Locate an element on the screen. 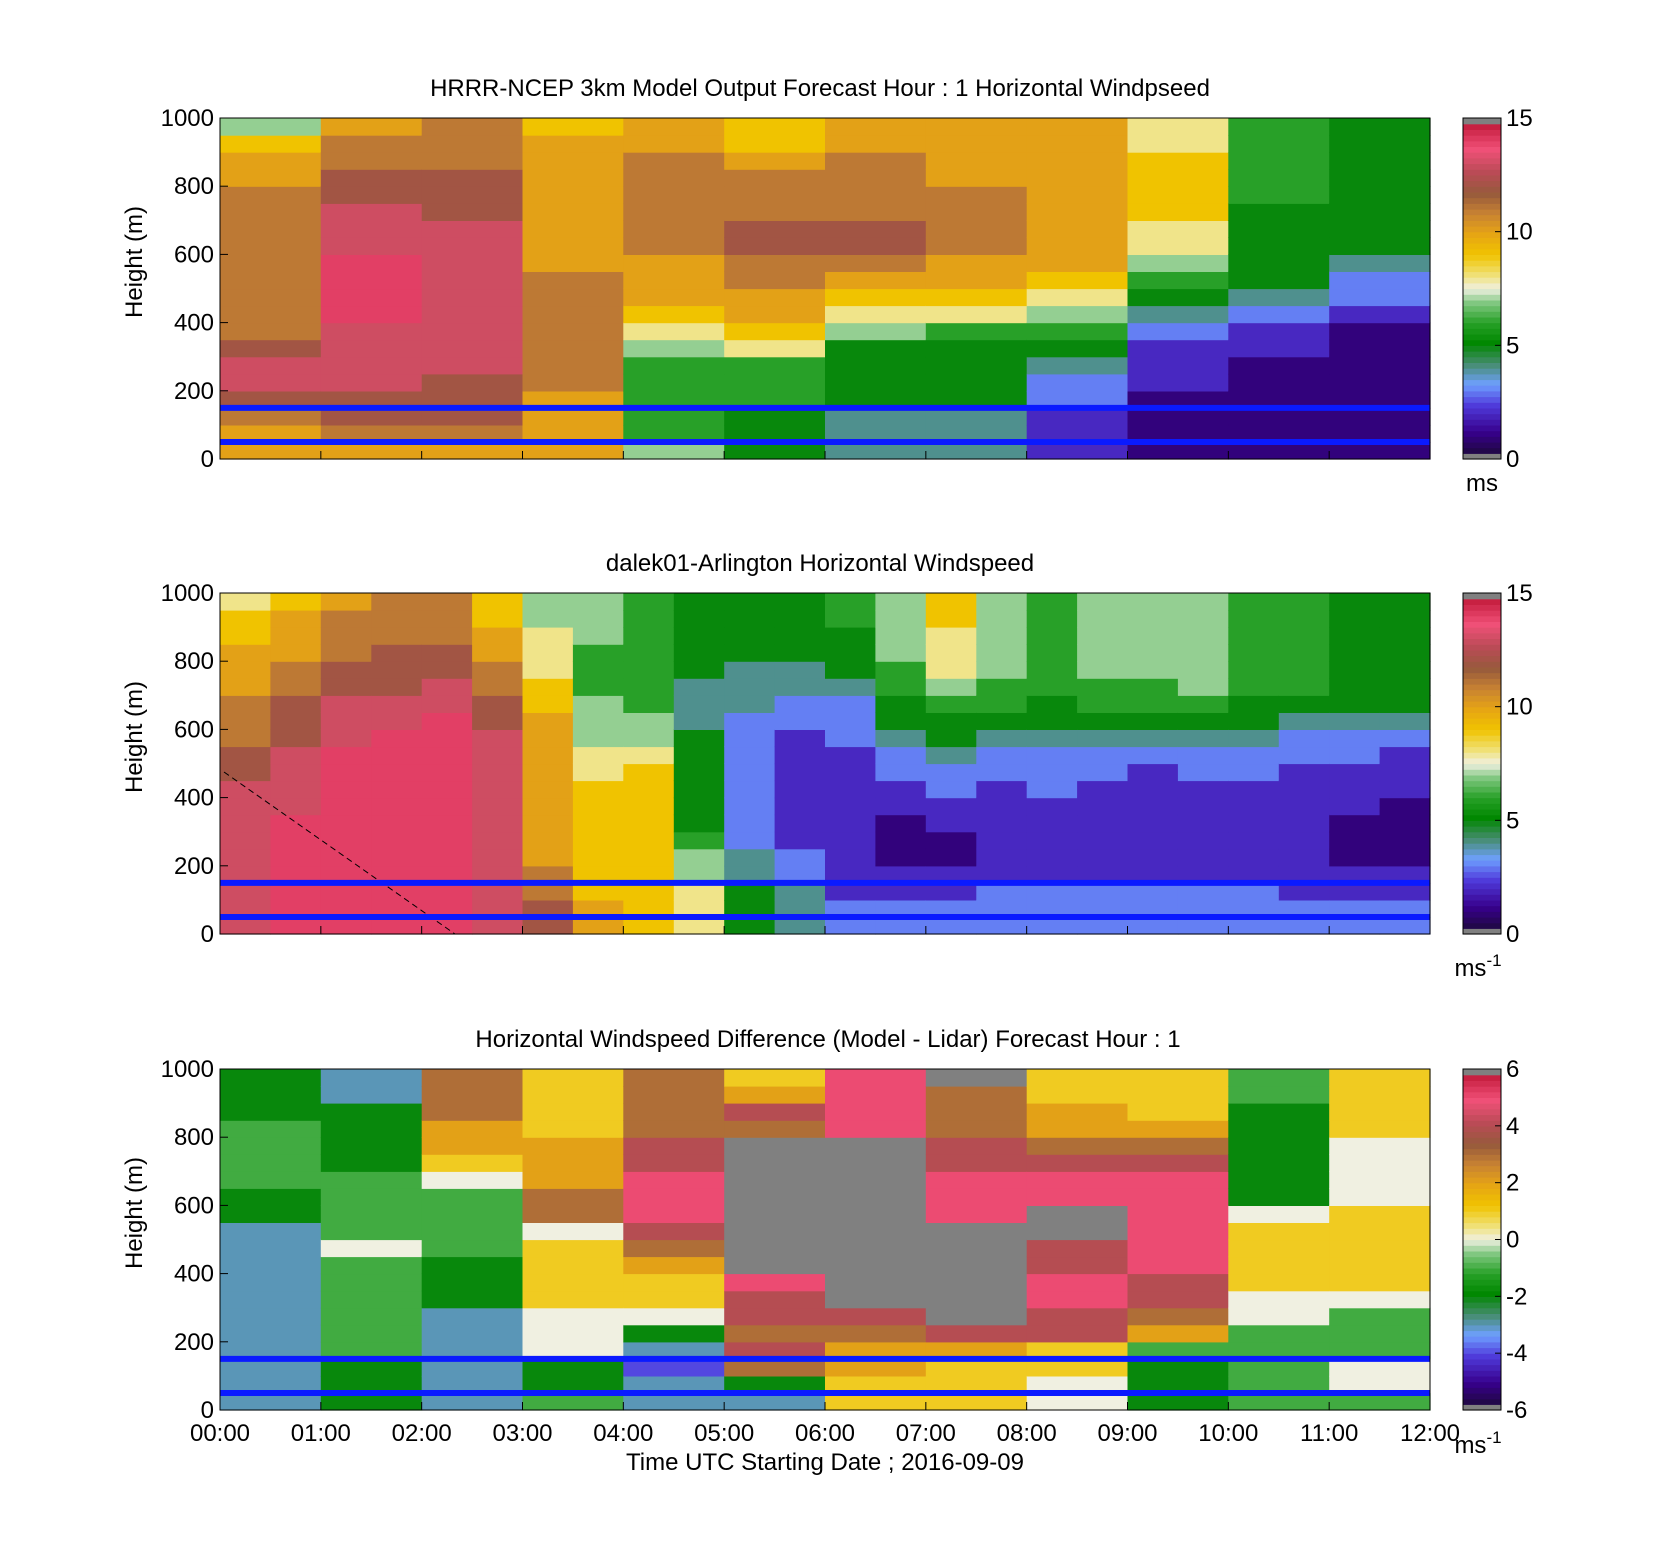  x-tick-label: 05:00 is located at coordinates (724, 1433).